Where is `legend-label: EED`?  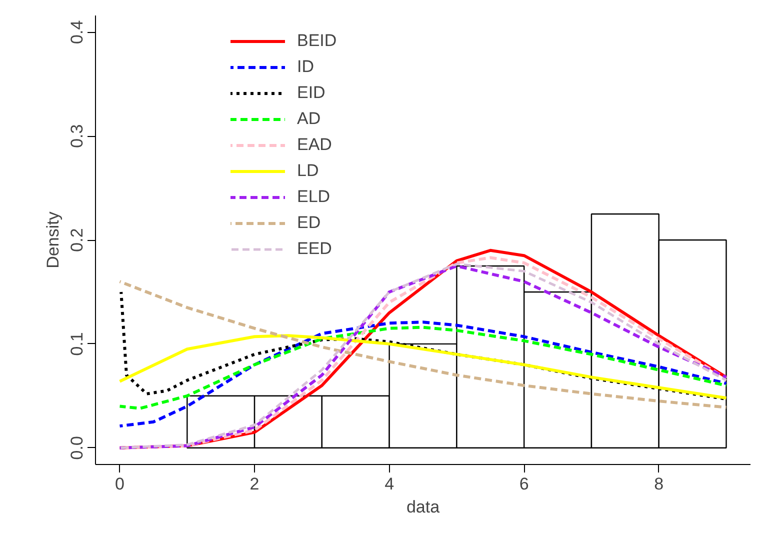 legend-label: EED is located at coordinates (314, 249).